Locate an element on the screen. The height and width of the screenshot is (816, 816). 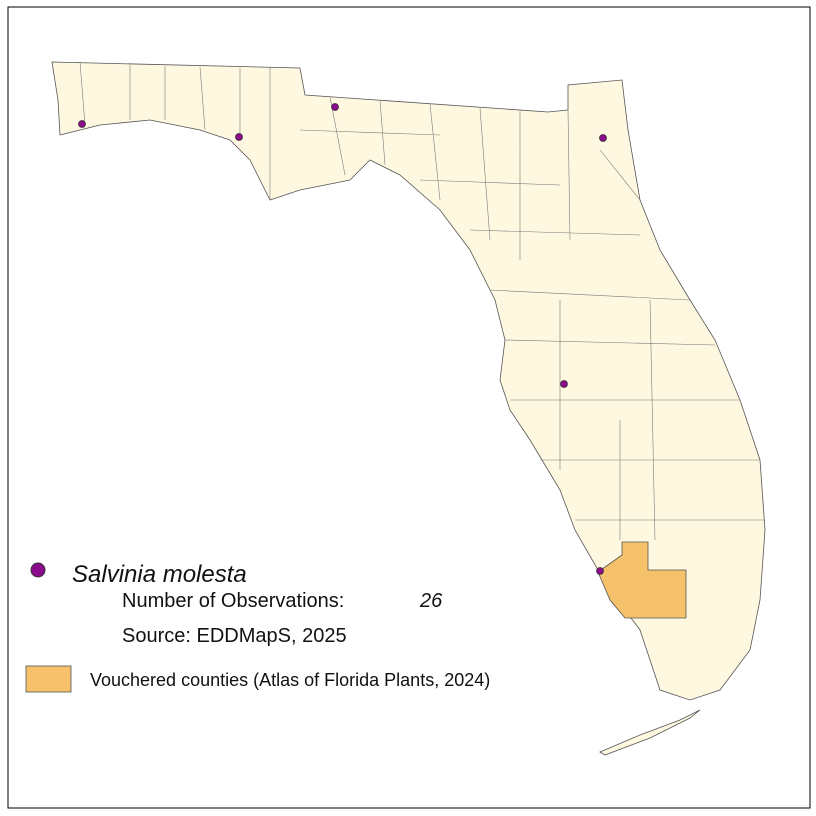
vouchered-county is located at coordinates (642, 580).